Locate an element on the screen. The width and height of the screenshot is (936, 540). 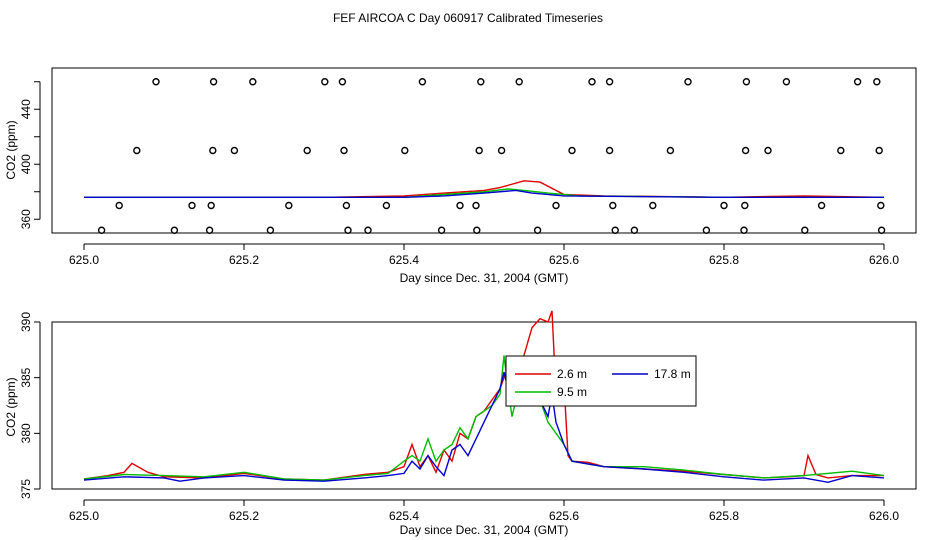
y-tick-label: 440 is located at coordinates (26, 109).